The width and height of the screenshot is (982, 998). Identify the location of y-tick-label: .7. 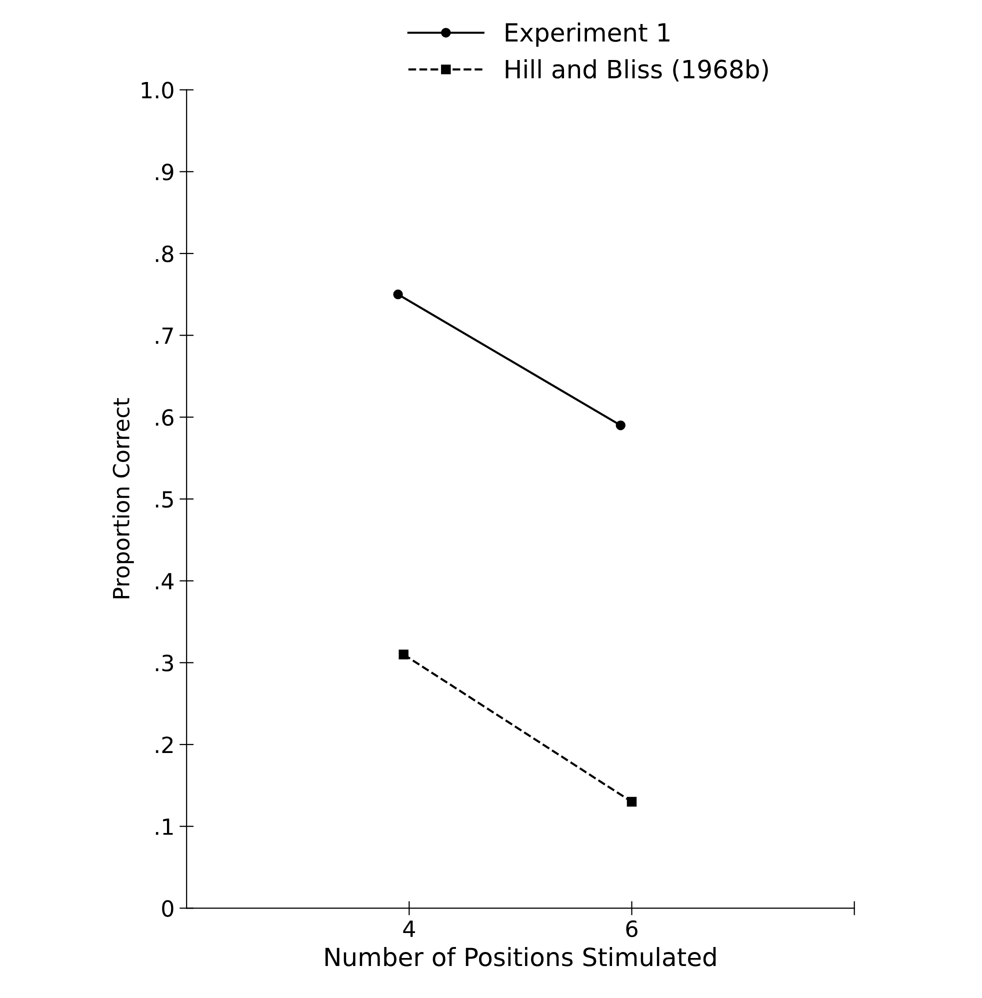
(164, 336).